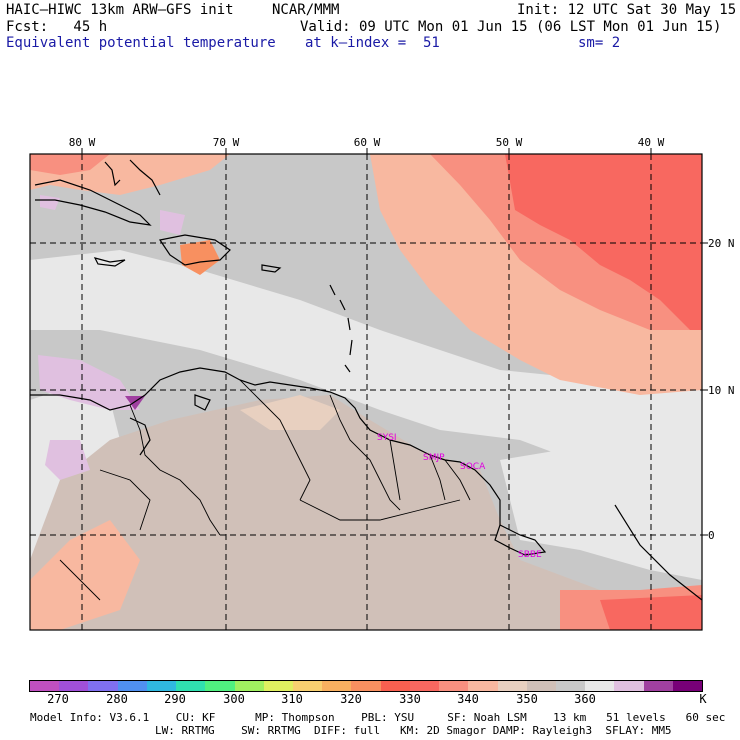  What do you see at coordinates (292, 699) in the screenshot?
I see `colorbar-label: 310` at bounding box center [292, 699].